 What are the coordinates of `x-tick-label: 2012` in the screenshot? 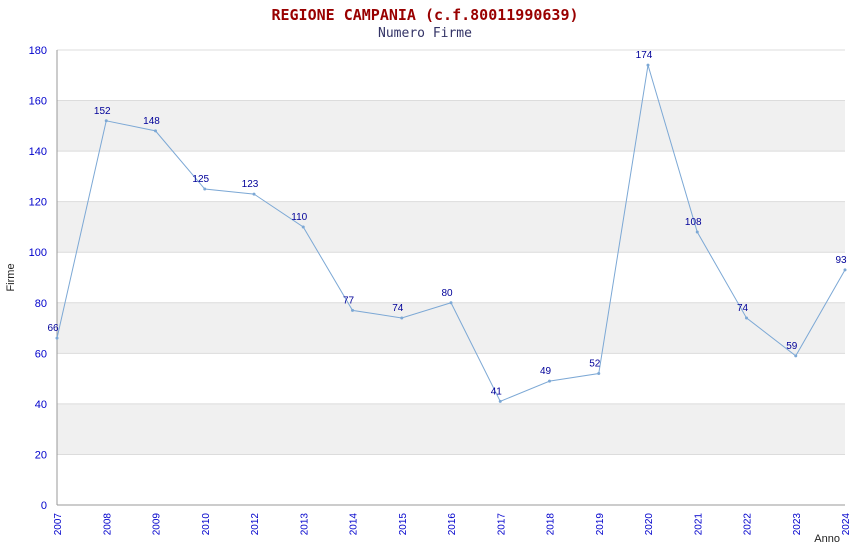 It's located at (255, 524).